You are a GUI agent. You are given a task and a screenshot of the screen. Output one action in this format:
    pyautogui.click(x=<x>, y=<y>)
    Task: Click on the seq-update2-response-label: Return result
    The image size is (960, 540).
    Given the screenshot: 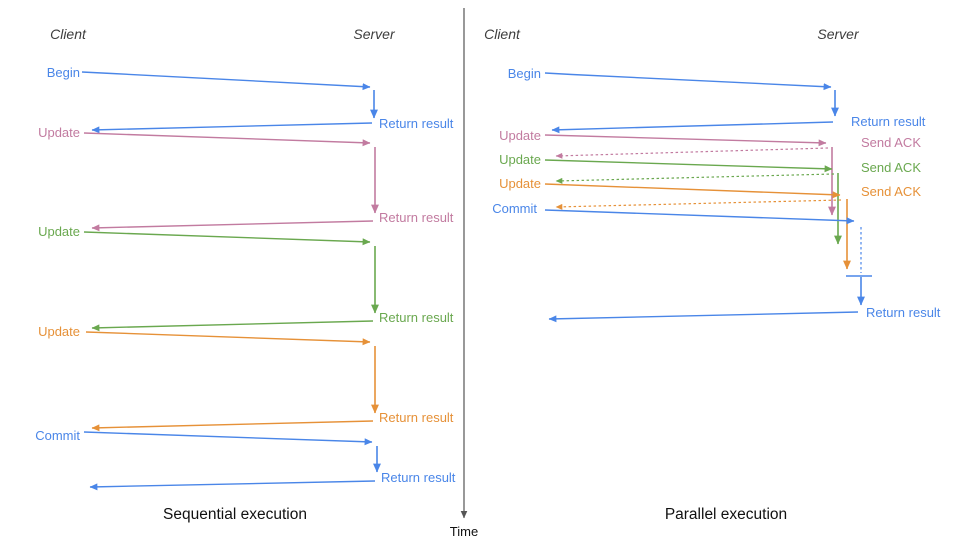 What is the action you would take?
    pyautogui.click(x=416, y=317)
    